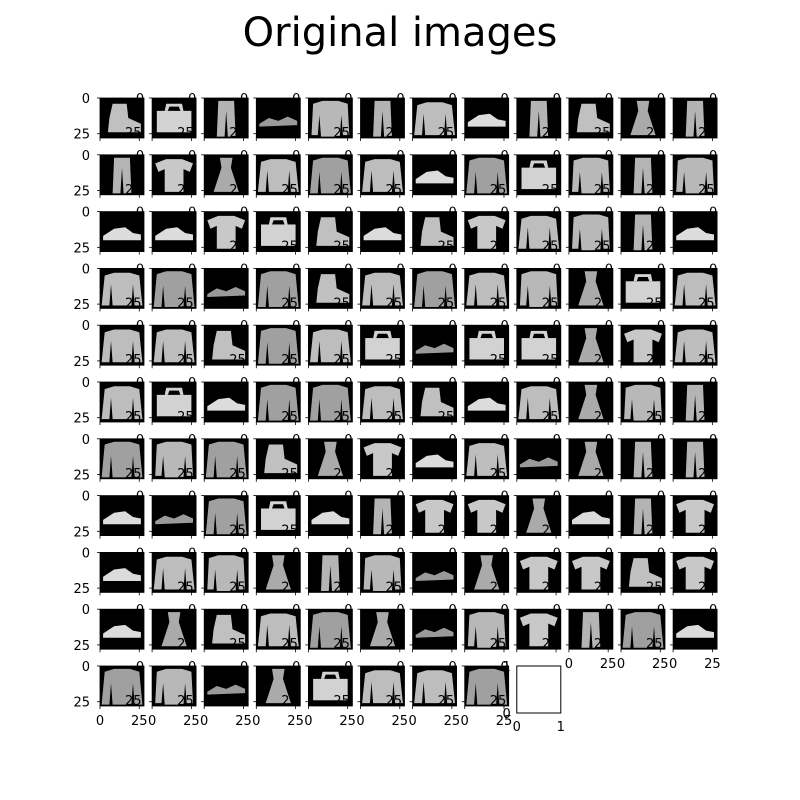 The image size is (800, 800). What do you see at coordinates (539, 459) in the screenshot?
I see `image-panel` at bounding box center [539, 459].